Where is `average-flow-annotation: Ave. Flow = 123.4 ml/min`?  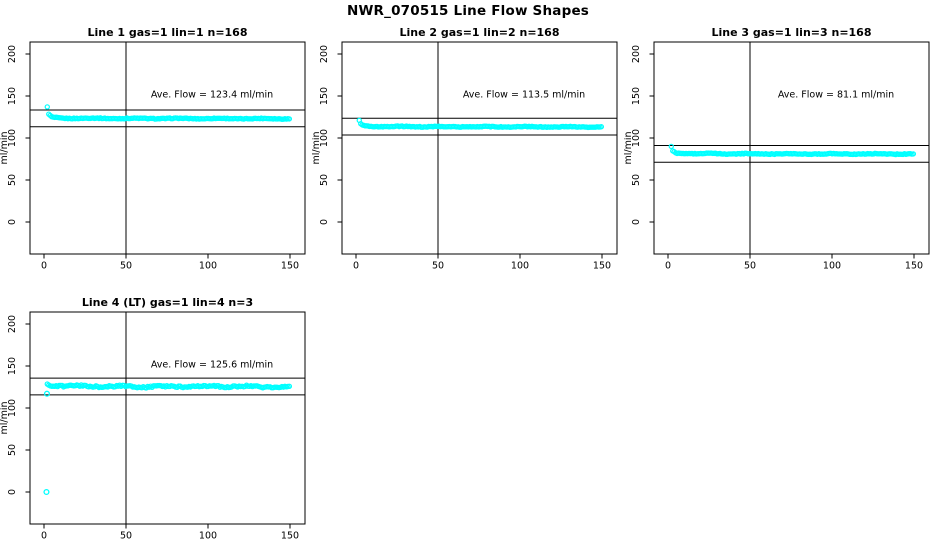
average-flow-annotation: Ave. Flow = 123.4 ml/min is located at coordinates (212, 95).